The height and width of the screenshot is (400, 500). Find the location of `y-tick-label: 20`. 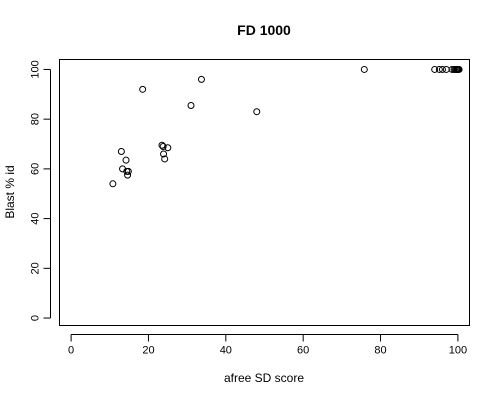

y-tick-label: 20 is located at coordinates (36, 268).